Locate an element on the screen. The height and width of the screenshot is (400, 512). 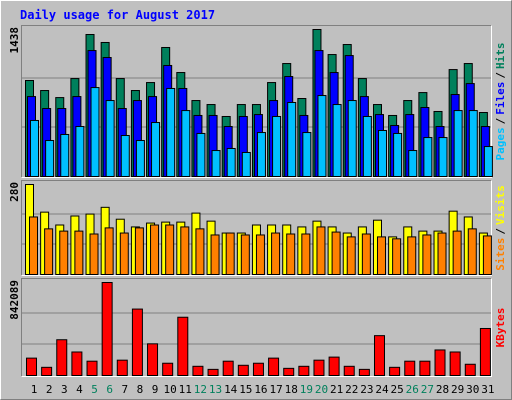
x-tick-label: 20 is located at coordinates (321, 389).